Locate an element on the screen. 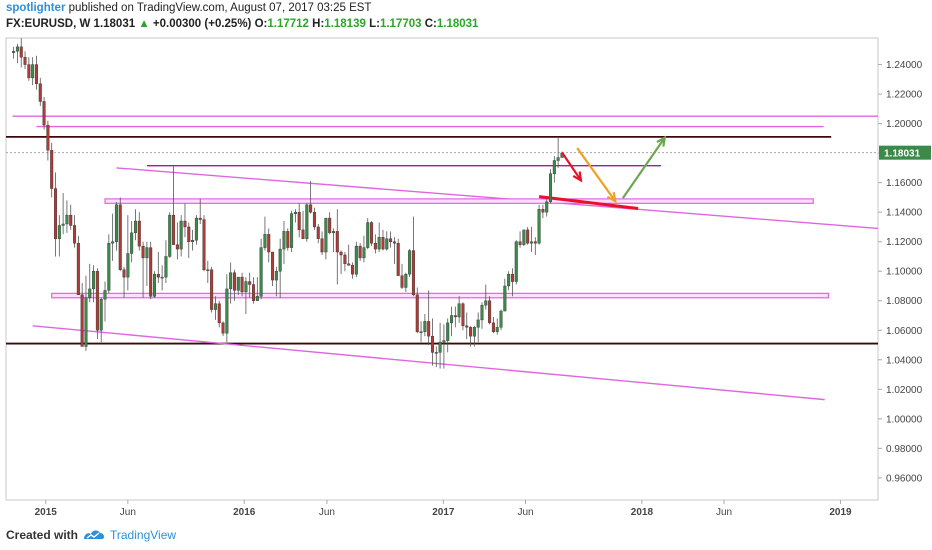  low-label: L: is located at coordinates (374, 24).